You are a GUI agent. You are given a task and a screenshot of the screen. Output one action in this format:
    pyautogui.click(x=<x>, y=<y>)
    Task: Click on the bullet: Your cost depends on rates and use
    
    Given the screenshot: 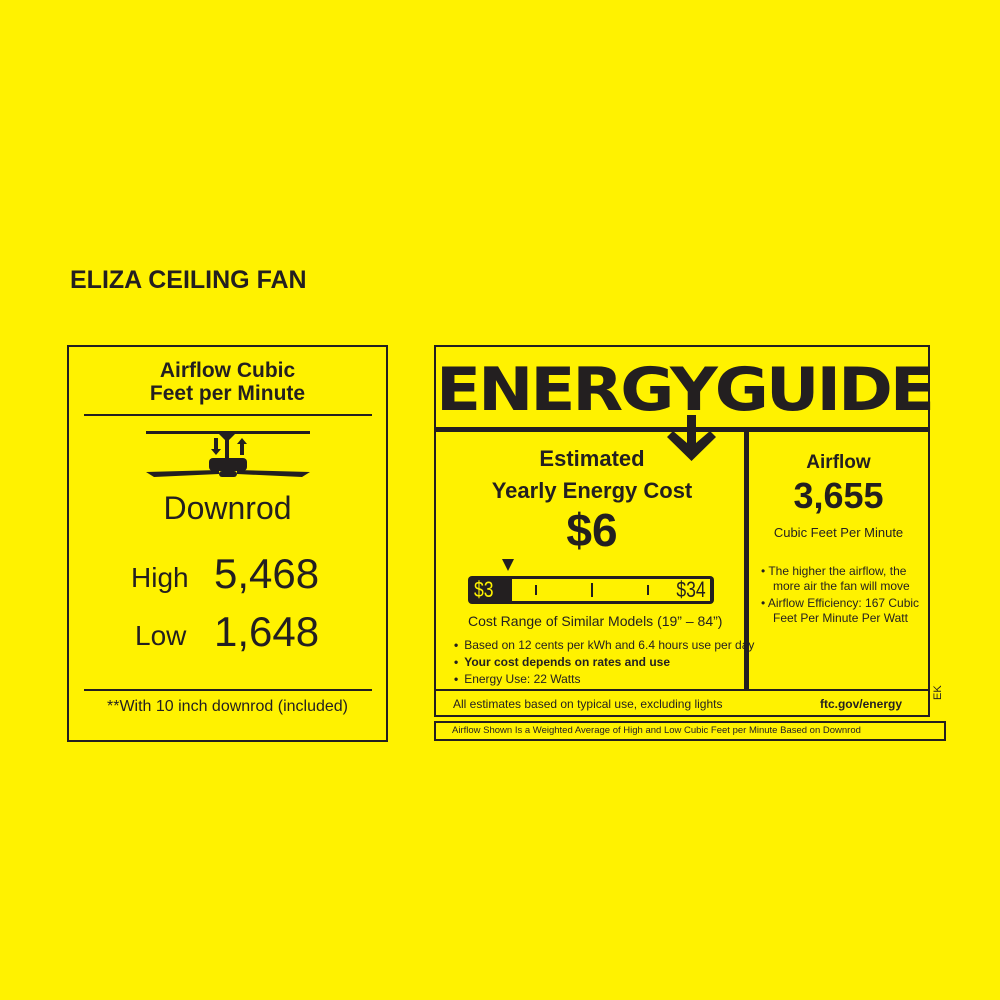 What is the action you would take?
    pyautogui.click(x=604, y=662)
    